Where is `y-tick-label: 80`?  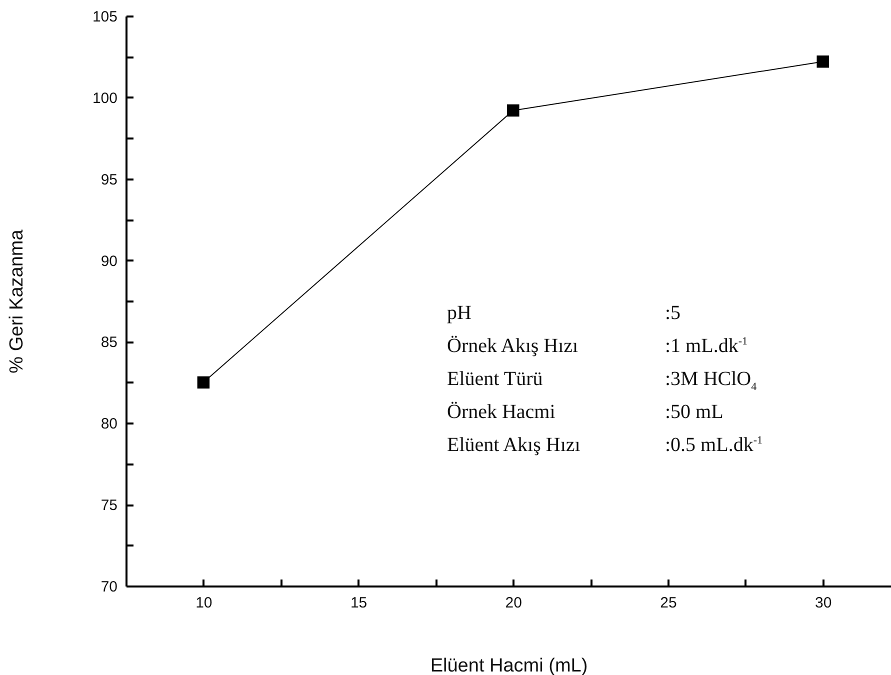
y-tick-label: 80 is located at coordinates (109, 424).